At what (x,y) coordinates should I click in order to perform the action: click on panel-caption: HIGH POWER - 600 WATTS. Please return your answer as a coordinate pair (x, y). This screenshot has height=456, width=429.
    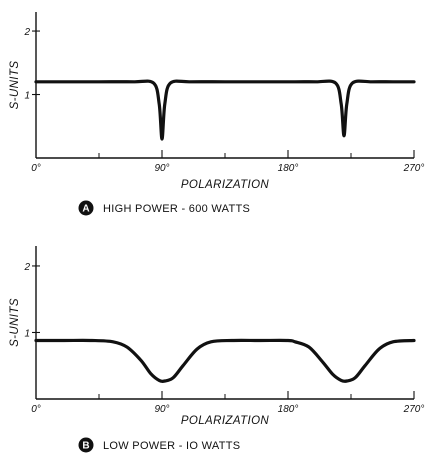
    Looking at the image, I should click on (176, 209).